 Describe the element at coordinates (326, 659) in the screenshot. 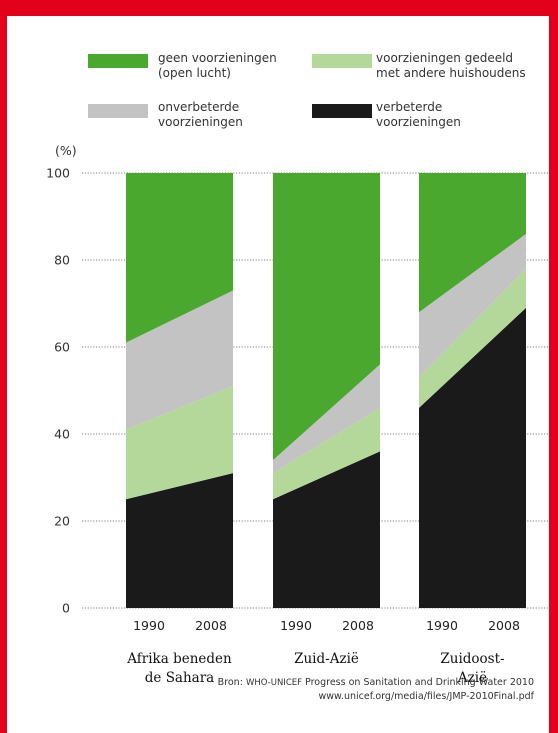

I see `region-label-panel-2-line-1: Zuid-Azië` at that location.